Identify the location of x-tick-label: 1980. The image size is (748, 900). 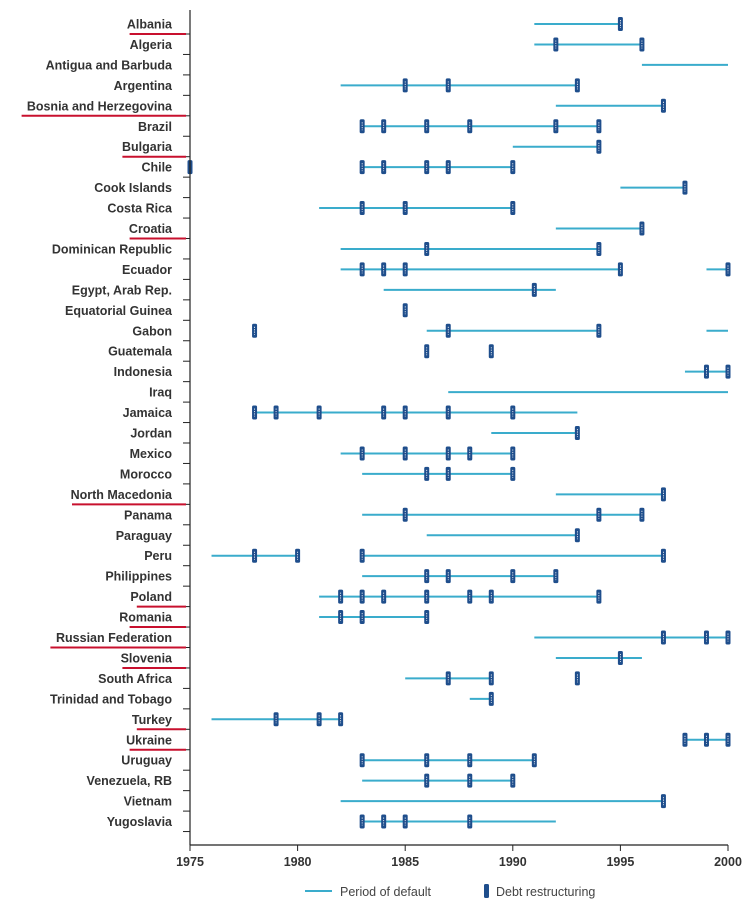
(298, 862).